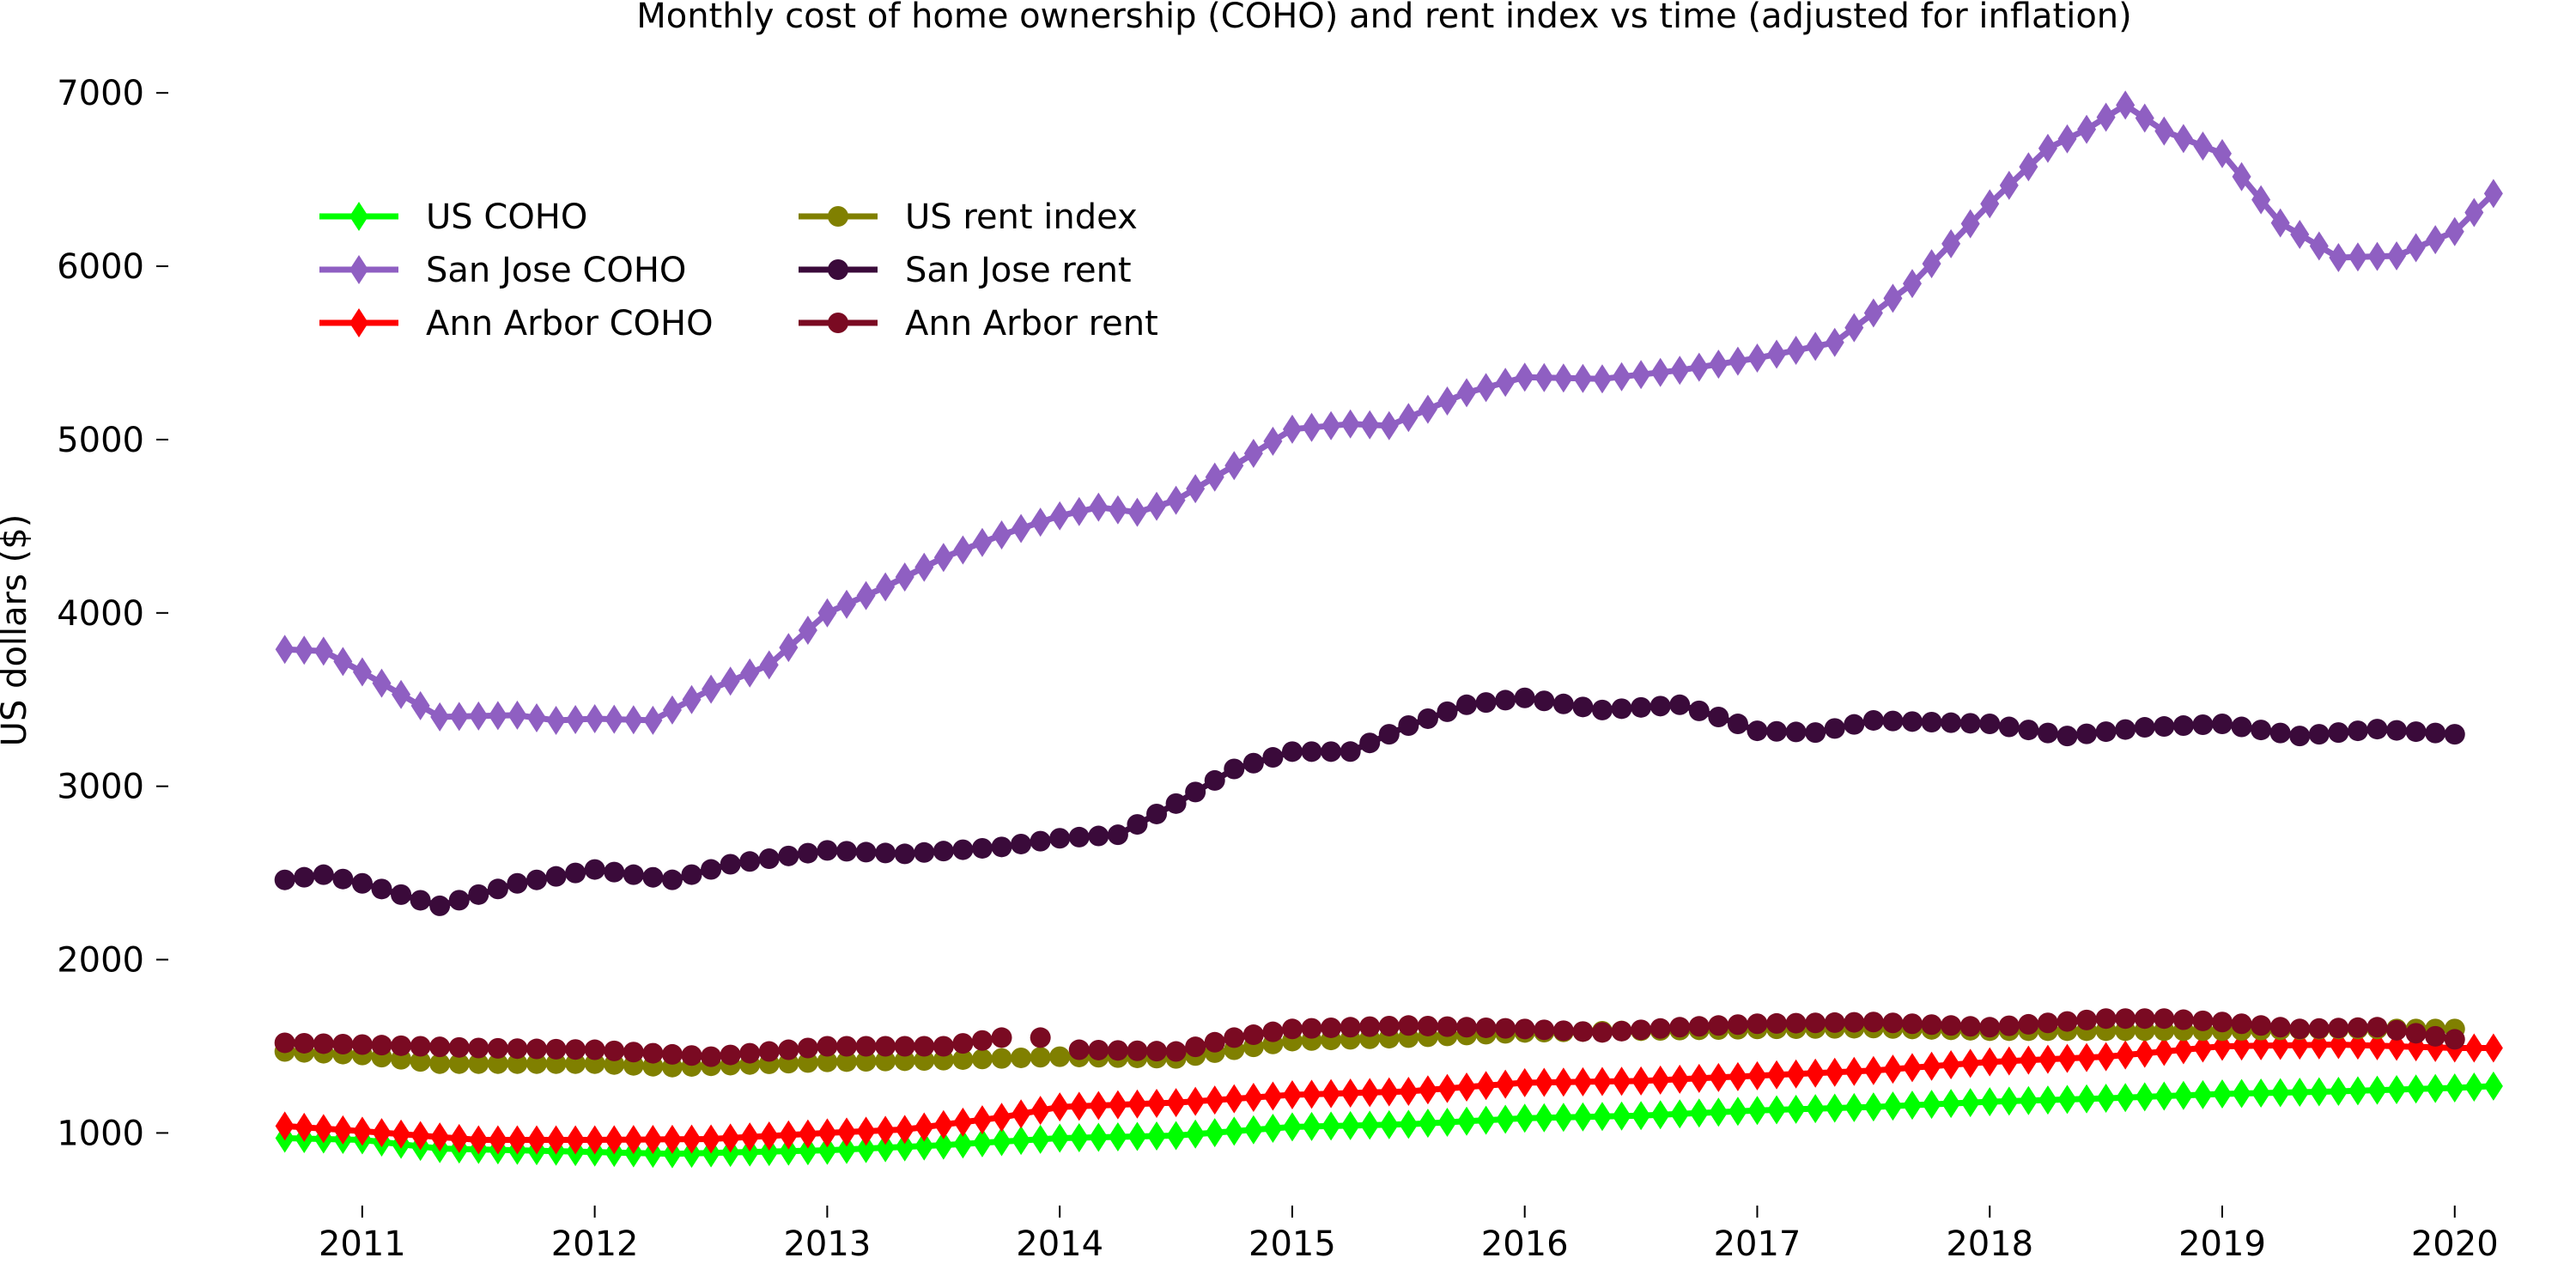 This screenshot has height=1288, width=2576. What do you see at coordinates (1989, 1244) in the screenshot?
I see `x-tick-label: 2018` at bounding box center [1989, 1244].